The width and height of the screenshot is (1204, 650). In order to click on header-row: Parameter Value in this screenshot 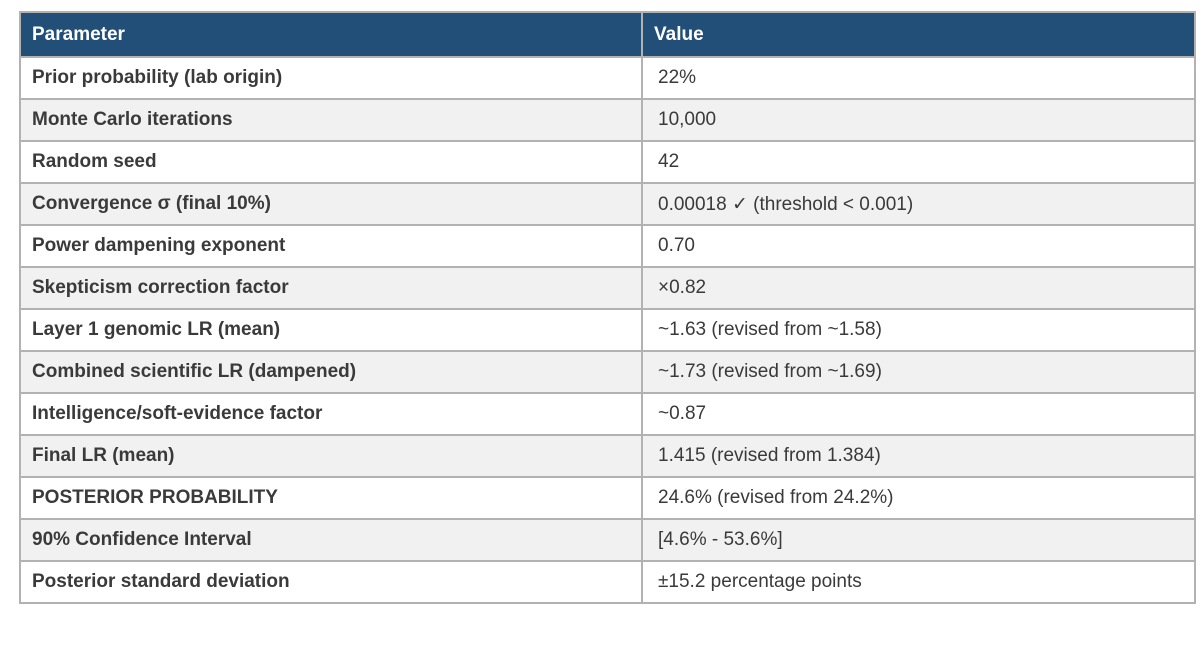, I will do `click(607, 34)`.